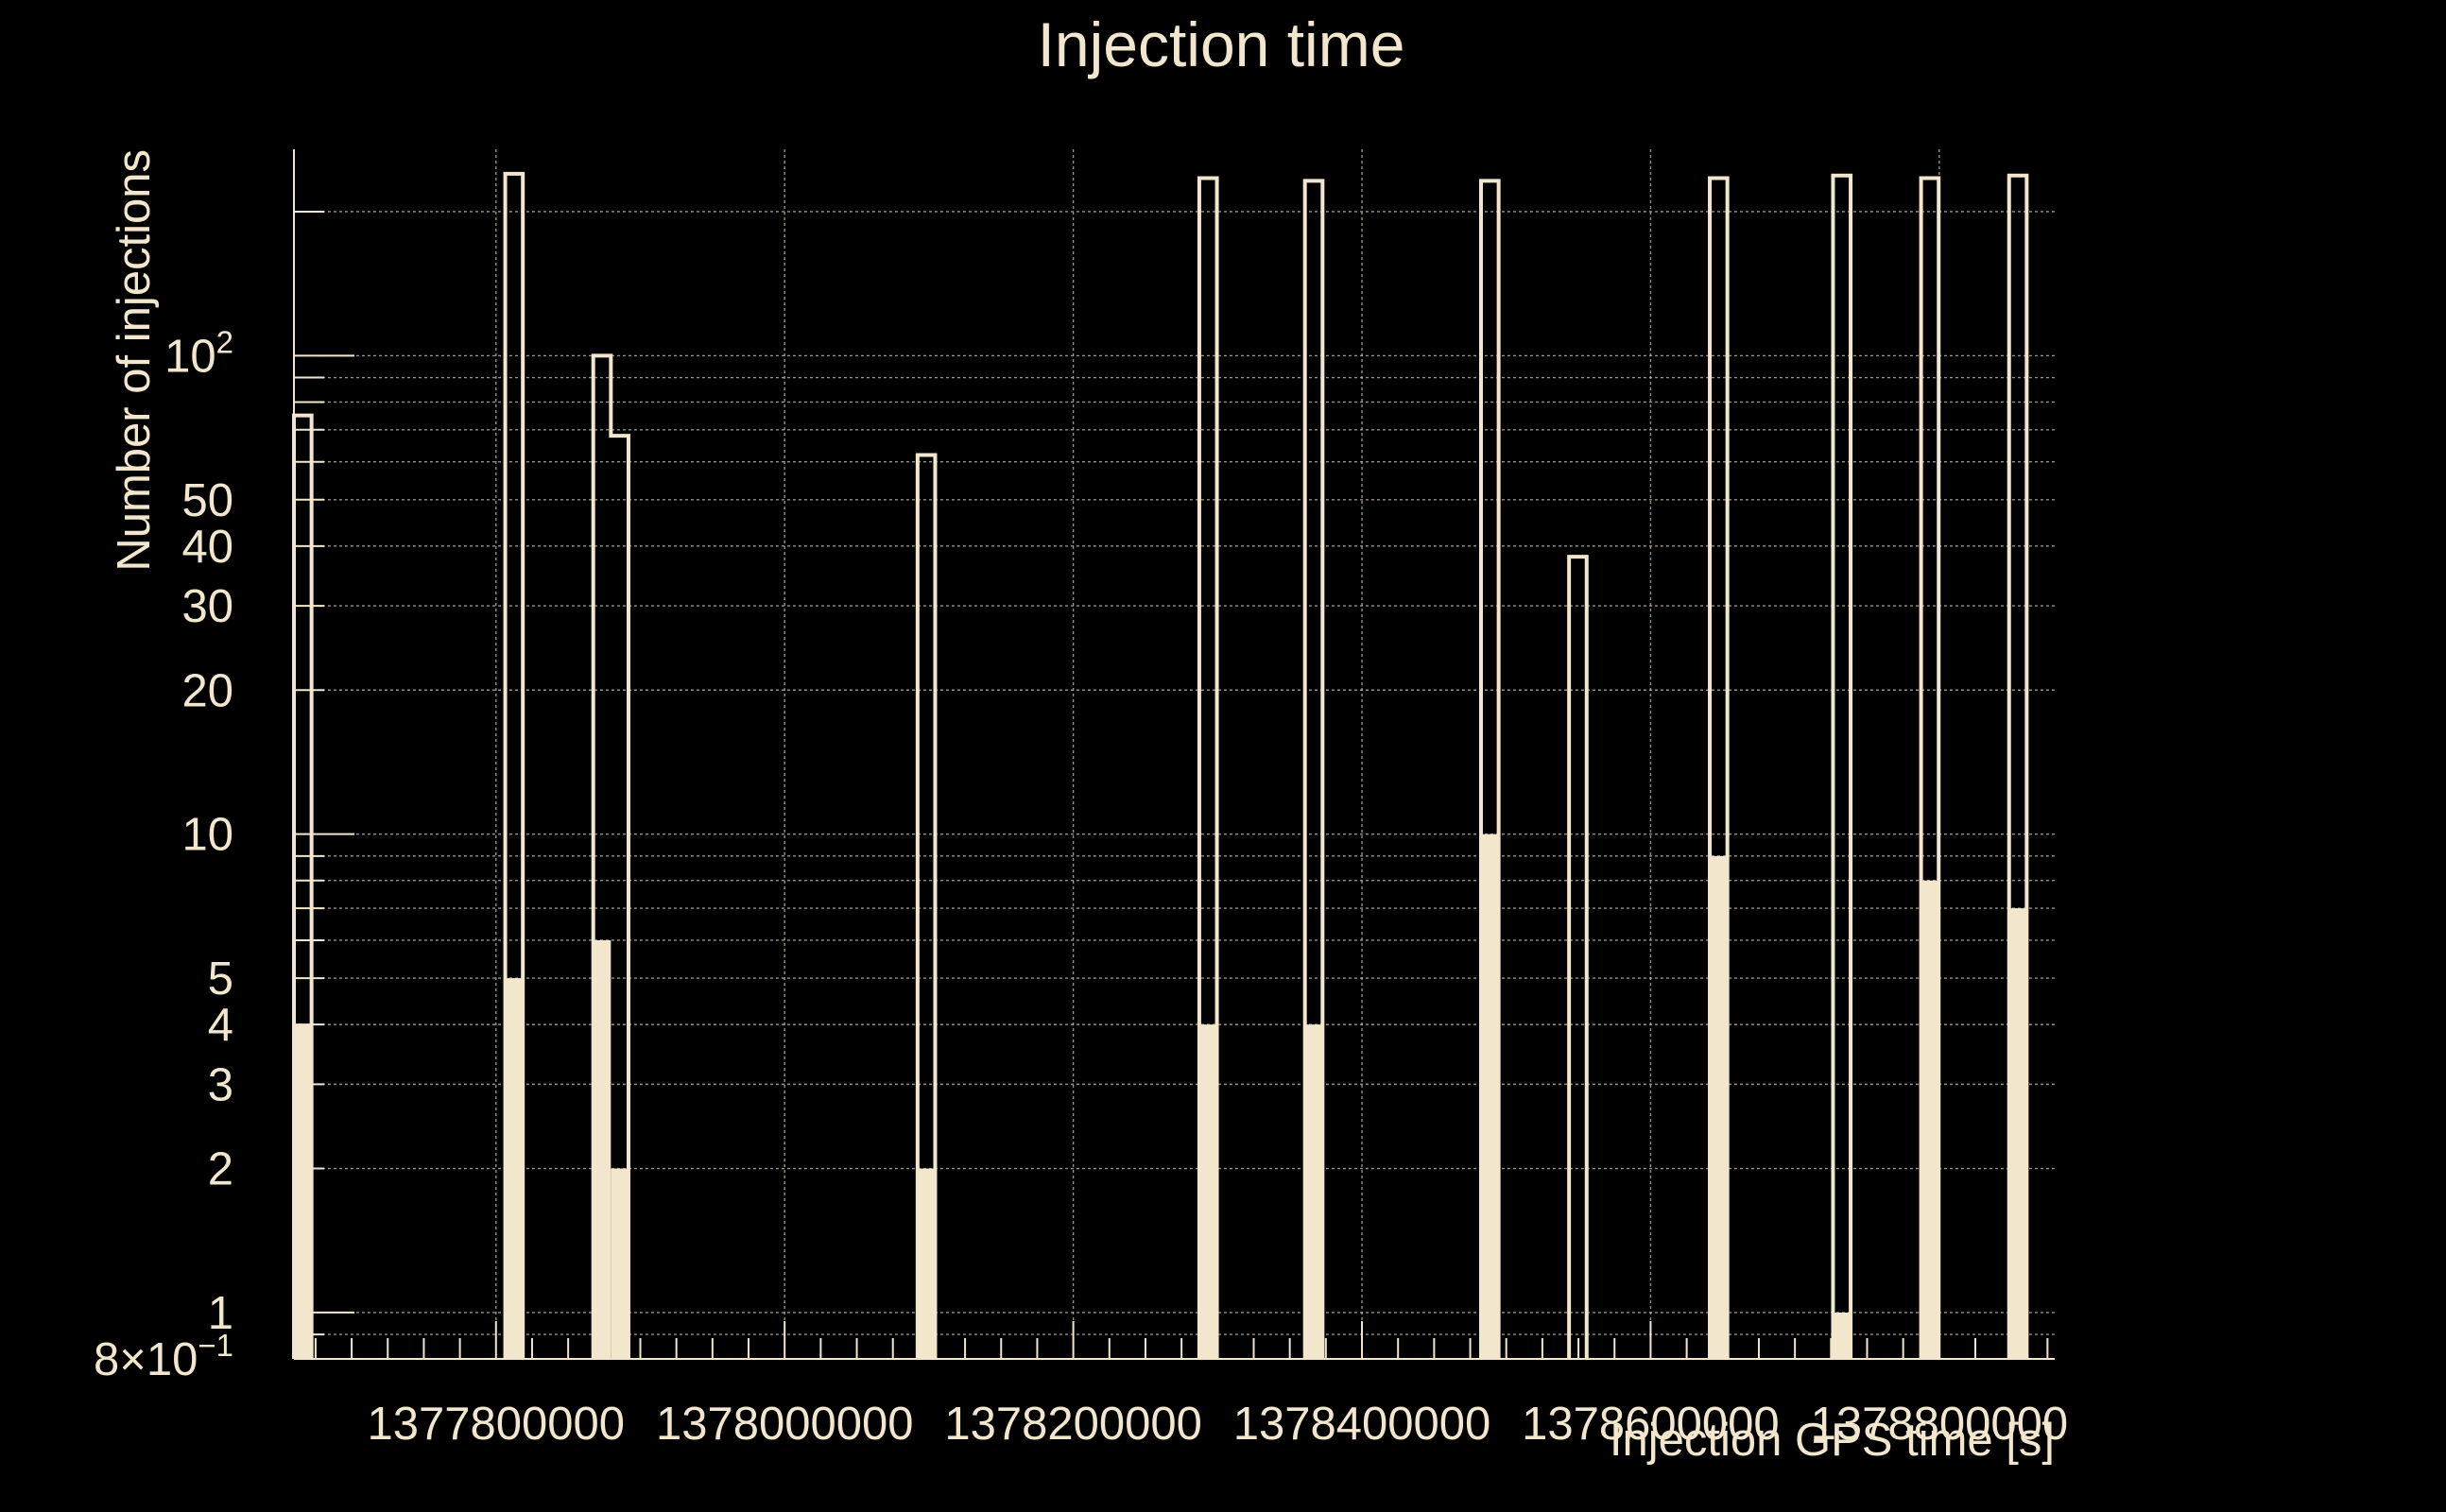  What do you see at coordinates (221, 1025) in the screenshot?
I see `y-tick-label: 4` at bounding box center [221, 1025].